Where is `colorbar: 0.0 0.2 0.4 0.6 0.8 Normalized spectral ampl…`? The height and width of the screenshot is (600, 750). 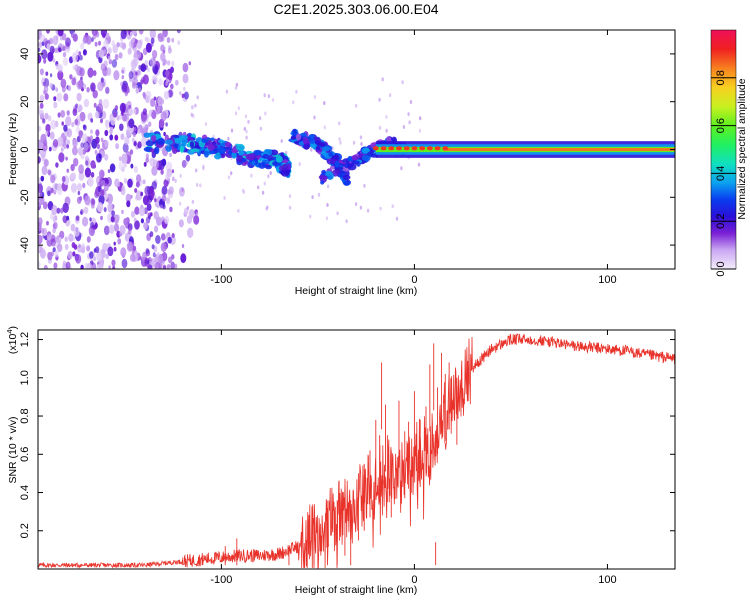 colorbar: 0.0 0.2 0.4 0.6 0.8 Normalized spectral ampl… is located at coordinates (729, 153).